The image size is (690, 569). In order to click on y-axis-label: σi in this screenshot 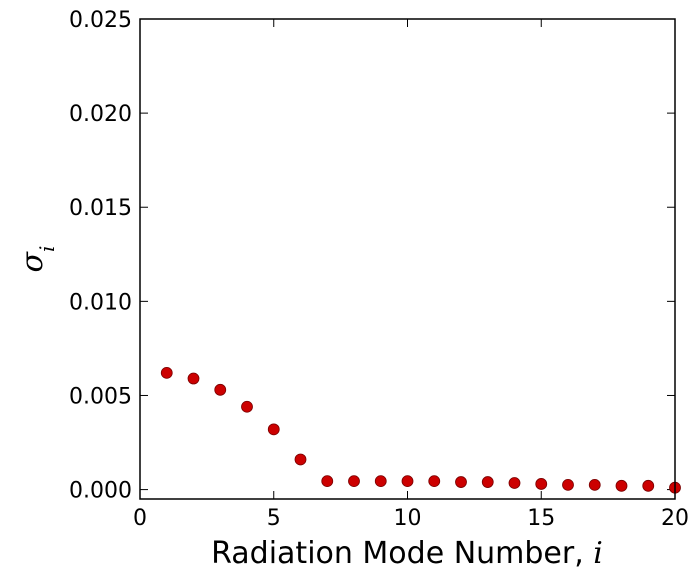, I will do `click(37, 259)`.